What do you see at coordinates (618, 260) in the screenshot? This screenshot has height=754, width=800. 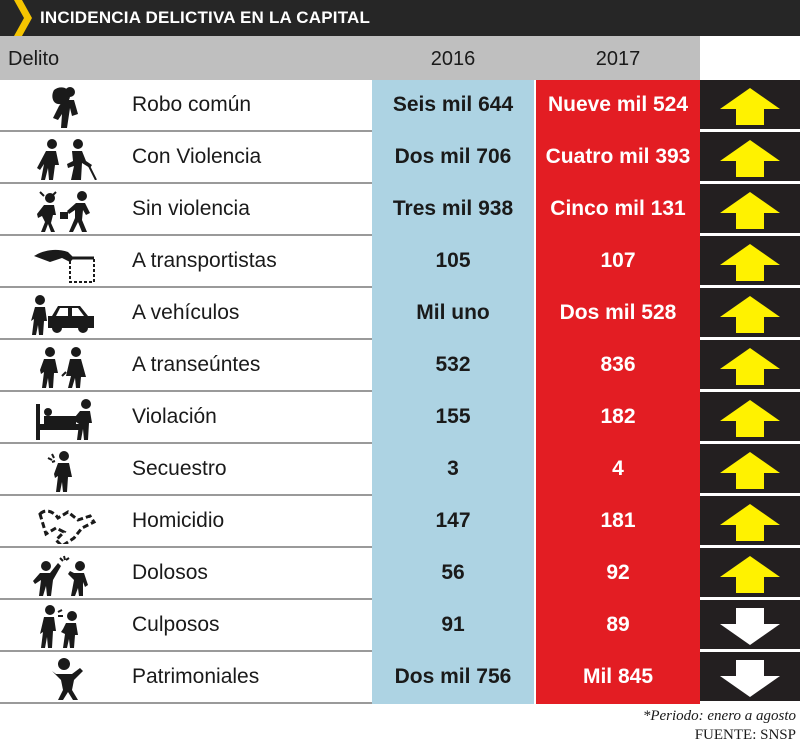 I see `value-2017: 107` at bounding box center [618, 260].